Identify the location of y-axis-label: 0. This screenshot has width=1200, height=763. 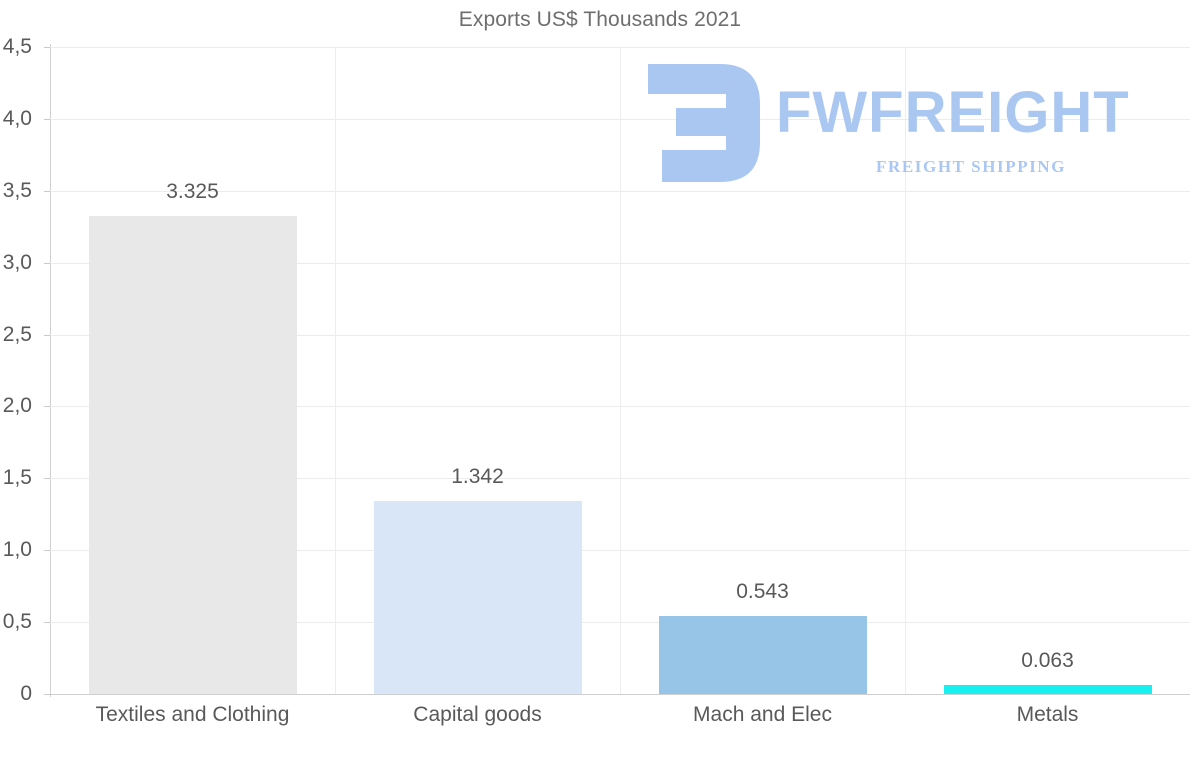
(26, 693).